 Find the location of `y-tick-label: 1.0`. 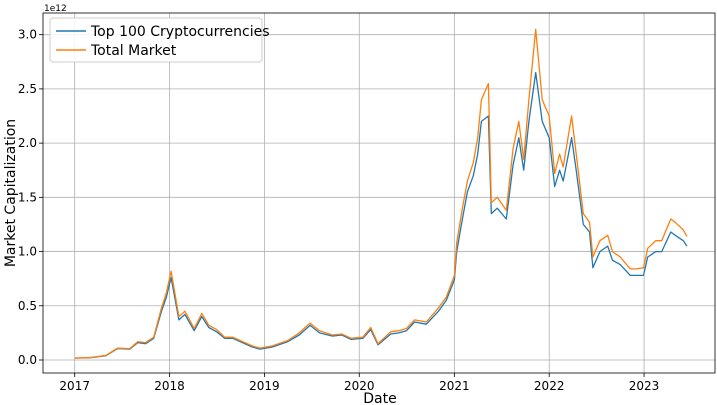

y-tick-label: 1.0 is located at coordinates (27, 252).